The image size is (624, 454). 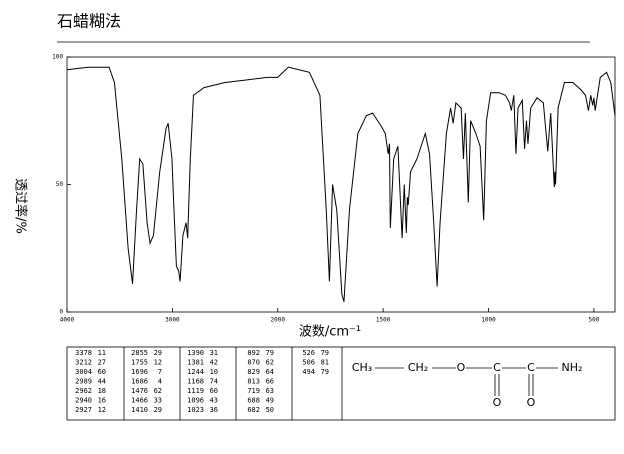 What do you see at coordinates (83, 382) in the screenshot?
I see `peak-wavenumber: 2989` at bounding box center [83, 382].